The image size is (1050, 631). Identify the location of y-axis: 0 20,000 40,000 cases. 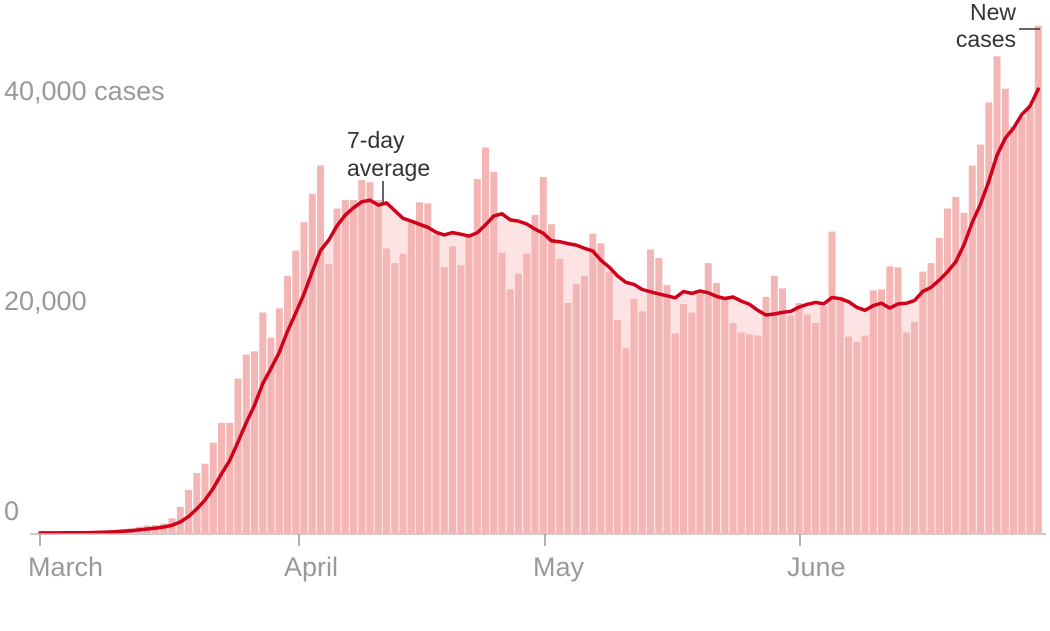
(84, 301).